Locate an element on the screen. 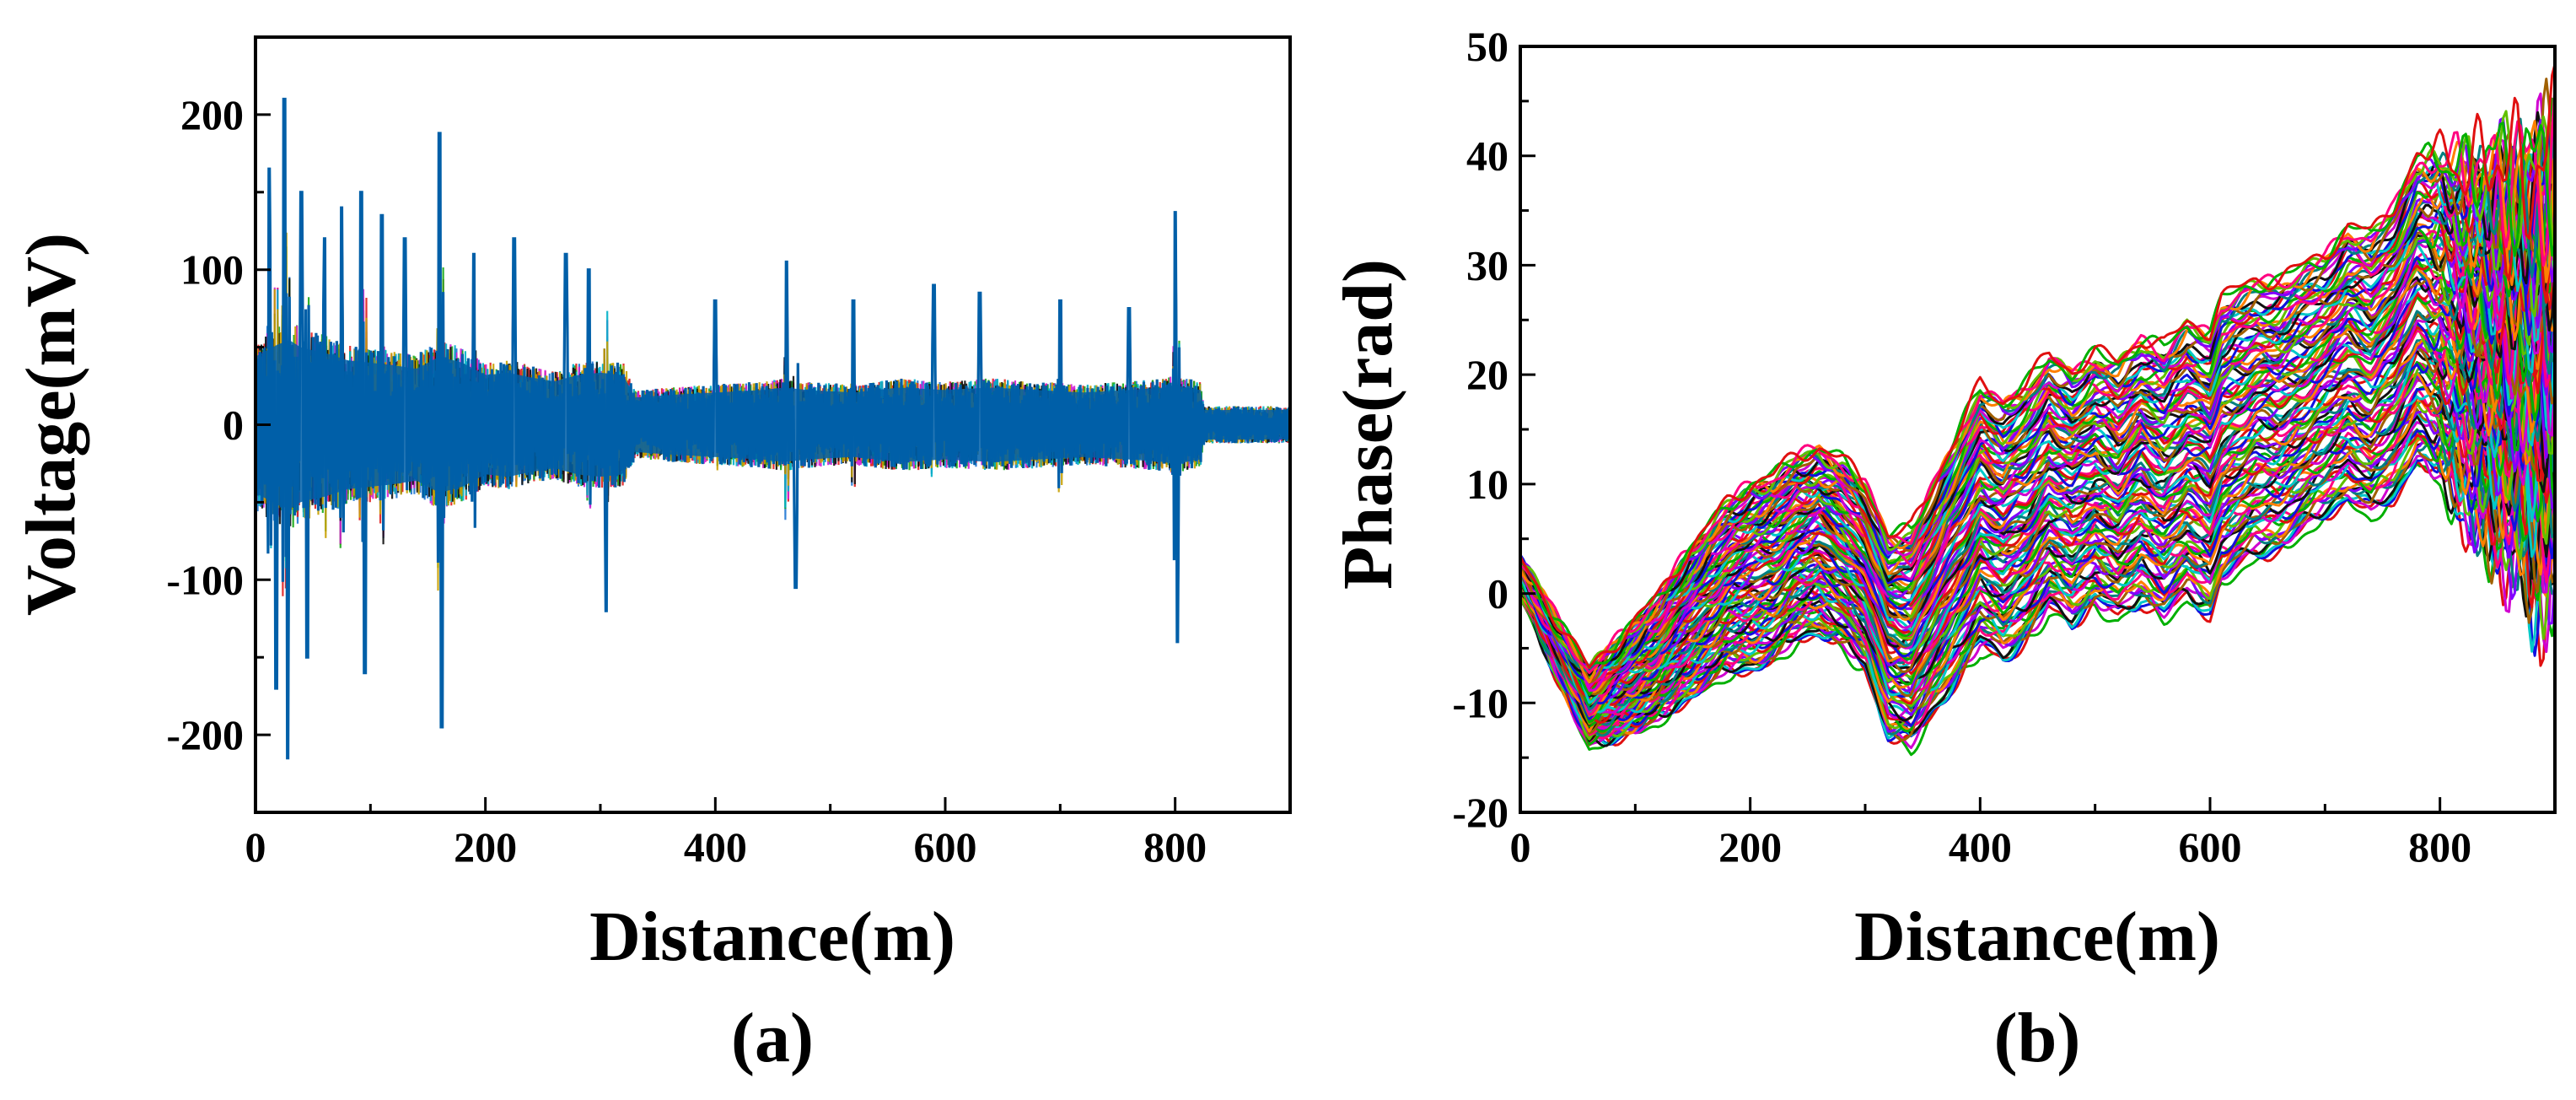  y-tick-label: -200 is located at coordinates (205, 734).